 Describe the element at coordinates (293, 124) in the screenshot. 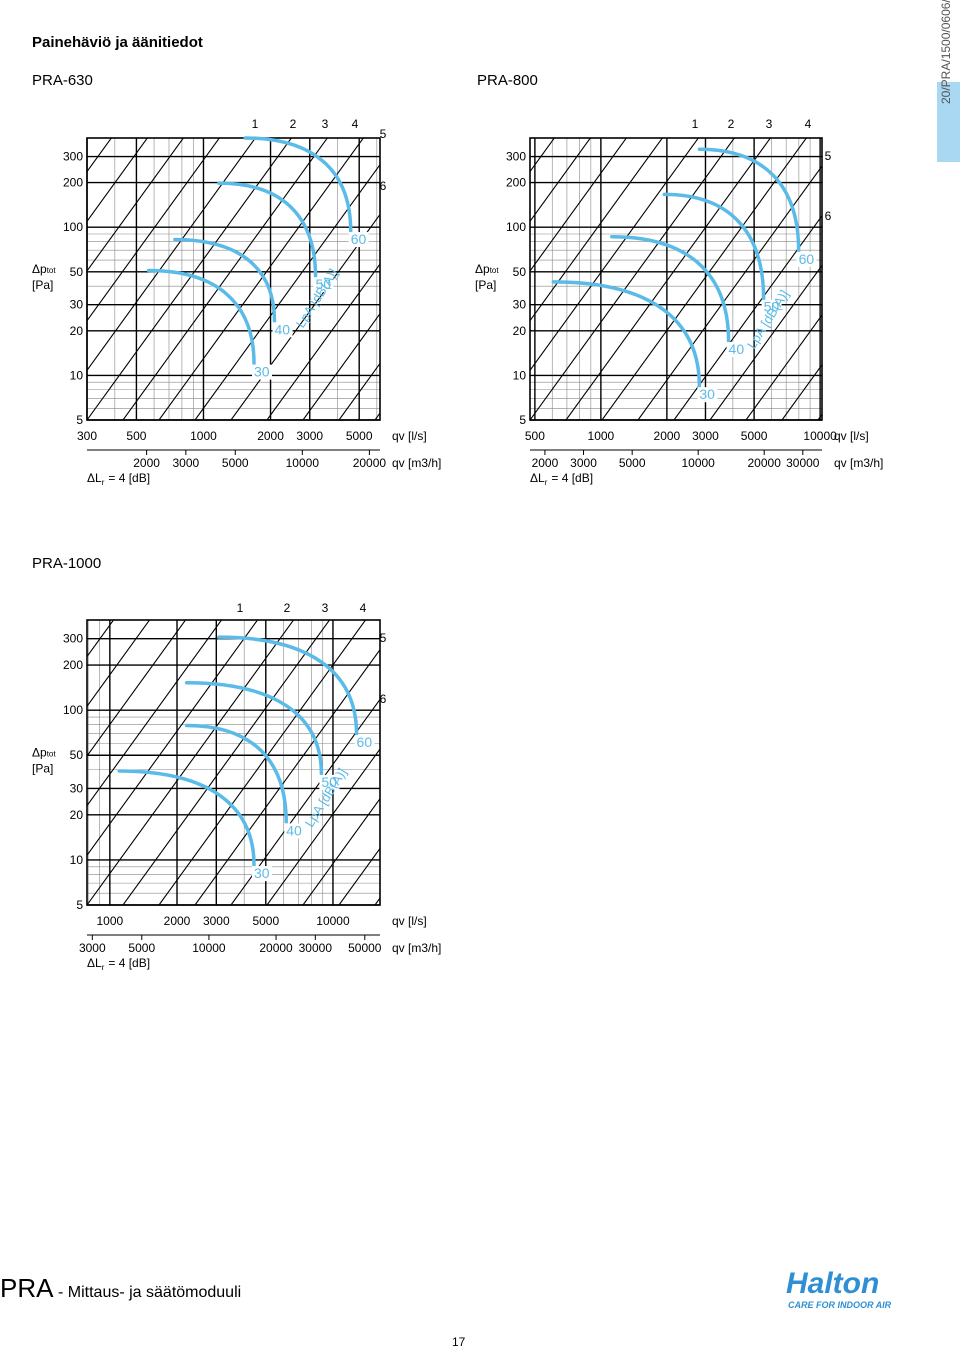

I see `damper-position: 2` at that location.